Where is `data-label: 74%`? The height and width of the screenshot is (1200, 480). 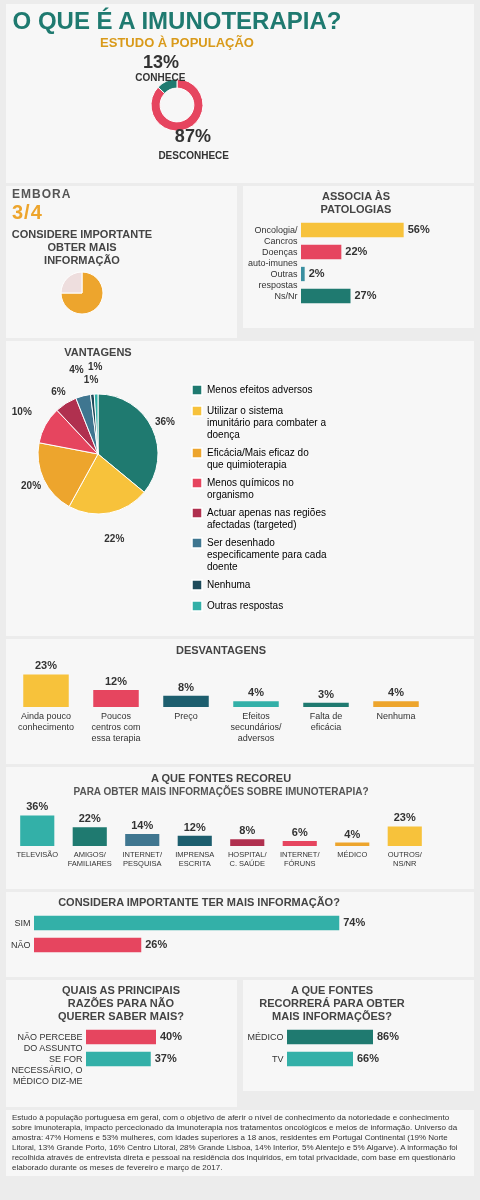
data-label: 74% is located at coordinates (354, 922).